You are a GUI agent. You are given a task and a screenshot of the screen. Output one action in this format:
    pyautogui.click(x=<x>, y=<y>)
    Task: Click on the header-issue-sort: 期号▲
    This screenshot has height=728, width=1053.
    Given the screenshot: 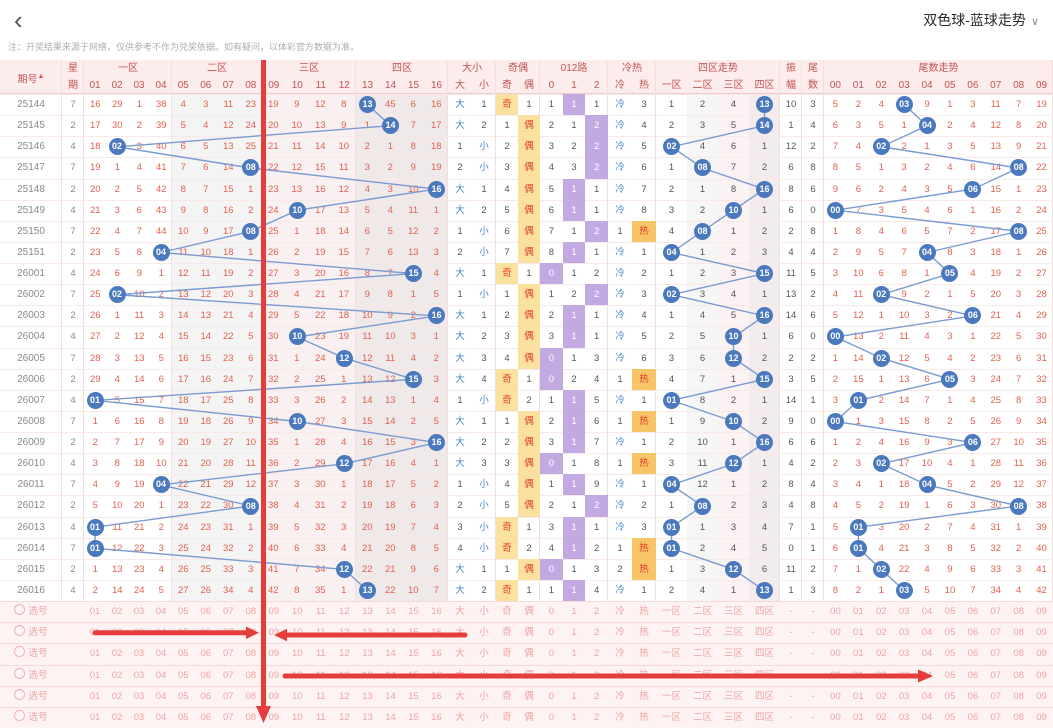 What is the action you would take?
    pyautogui.click(x=31, y=79)
    